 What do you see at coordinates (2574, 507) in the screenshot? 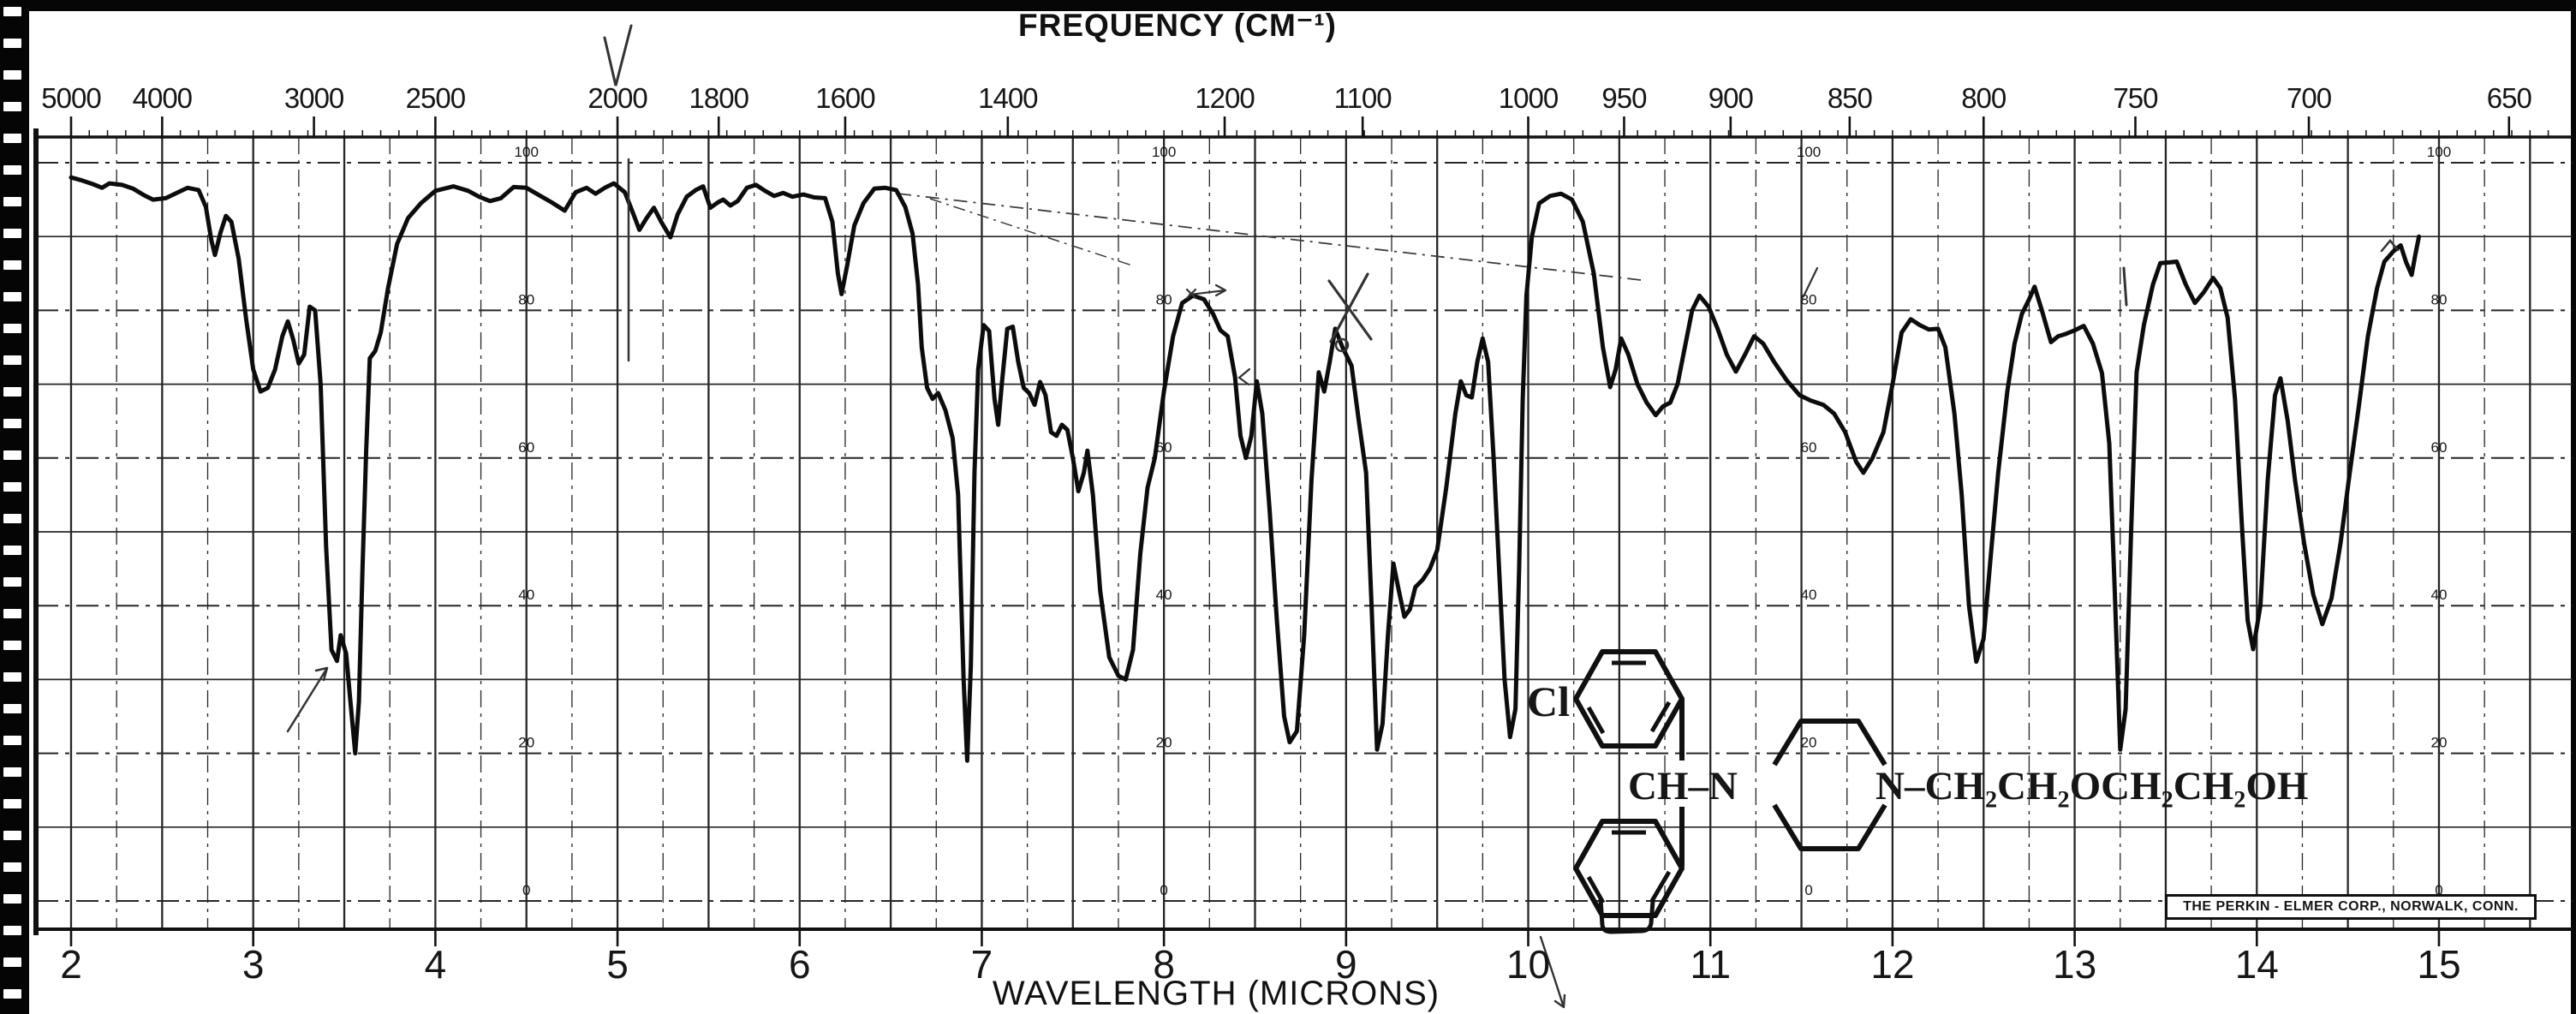
I see `right-border-bar` at bounding box center [2574, 507].